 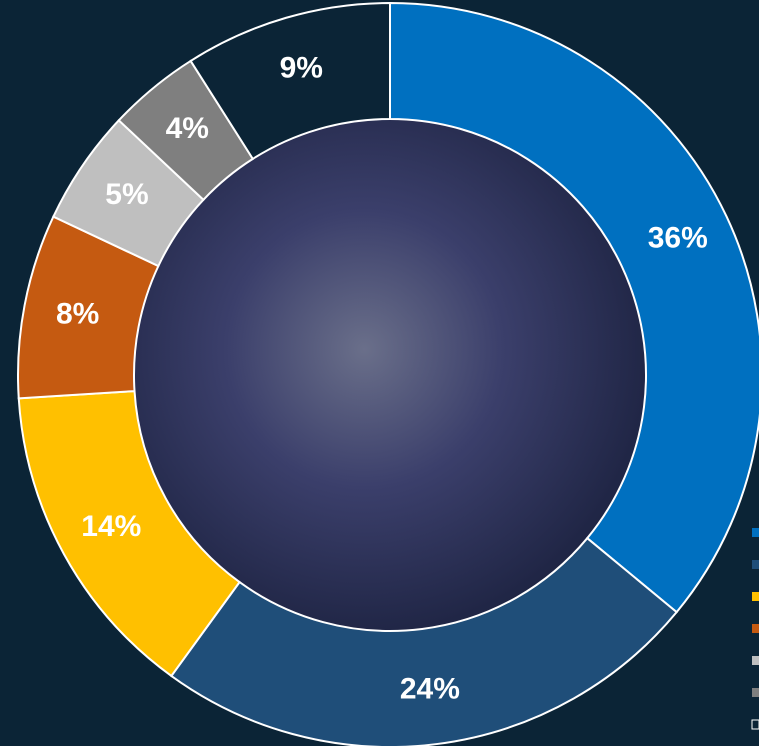 What do you see at coordinates (430, 688) in the screenshot?
I see `data-label: 24%` at bounding box center [430, 688].